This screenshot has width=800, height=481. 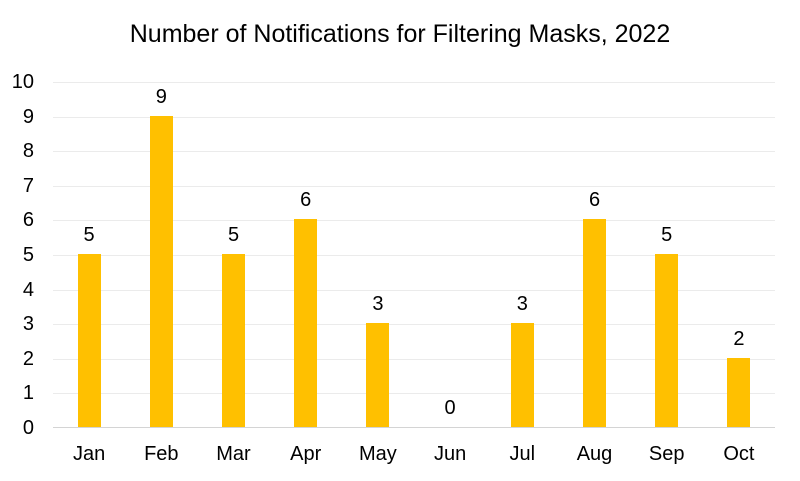 What do you see at coordinates (594, 454) in the screenshot?
I see `x-axis-tick-label: Aug` at bounding box center [594, 454].